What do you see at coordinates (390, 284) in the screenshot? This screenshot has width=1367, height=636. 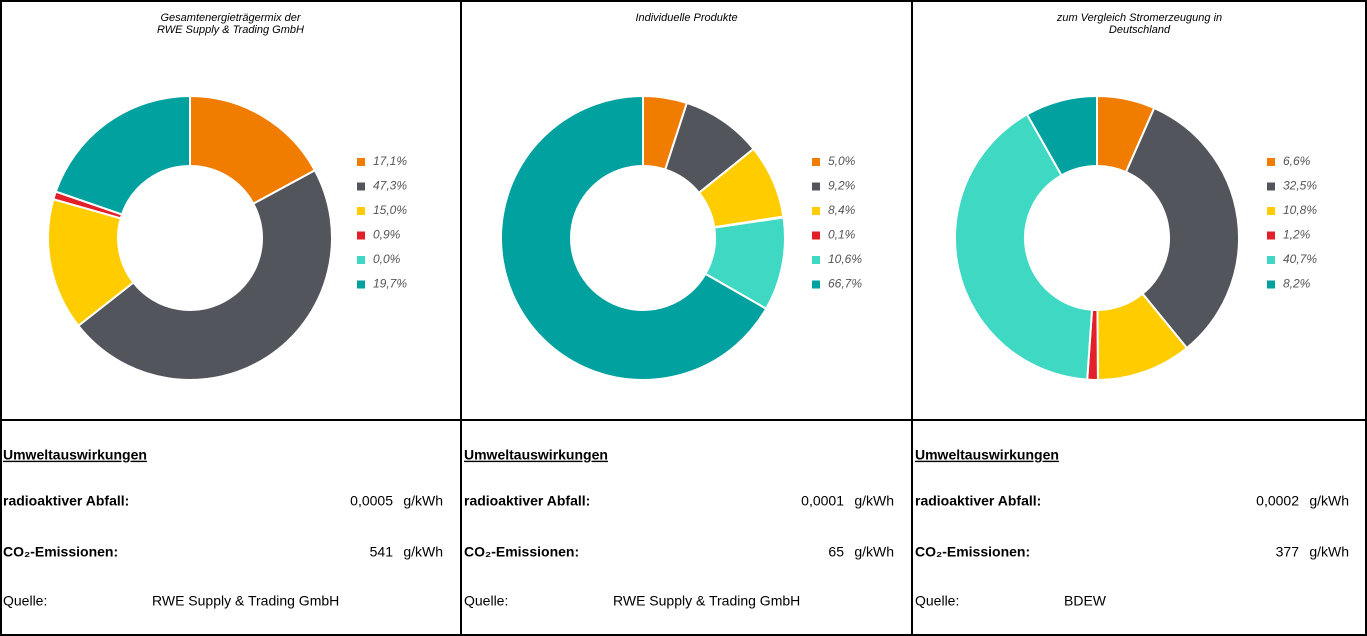 I see `legend-label: 19,7%` at bounding box center [390, 284].